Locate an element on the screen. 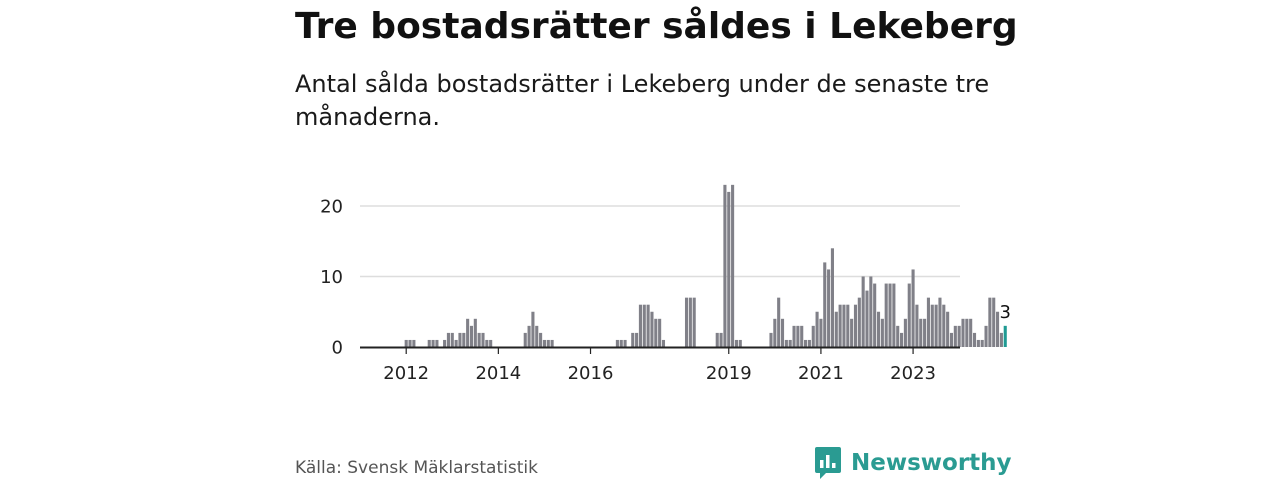 The width and height of the screenshot is (1280, 480). gridlines is located at coordinates (660, 241).